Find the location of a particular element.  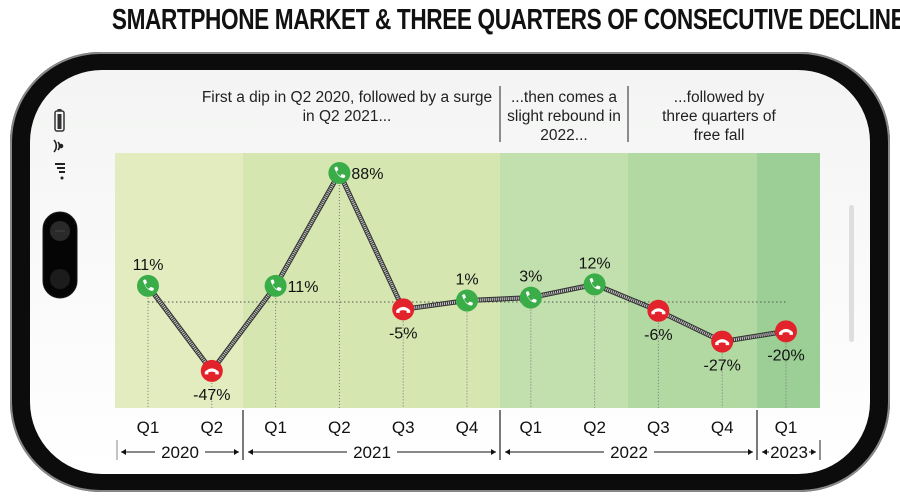

data-label: 12% is located at coordinates (595, 263).